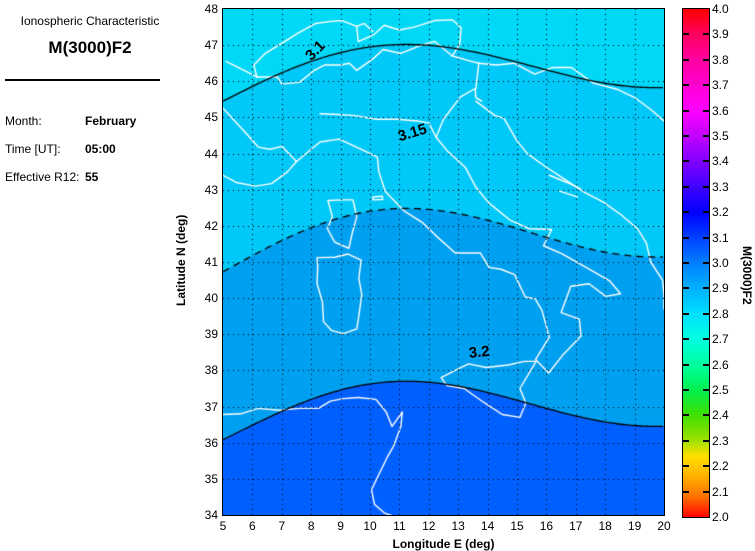 This screenshot has height=551, width=755. Describe the element at coordinates (23, 121) in the screenshot. I see `month-label: Month:` at that location.